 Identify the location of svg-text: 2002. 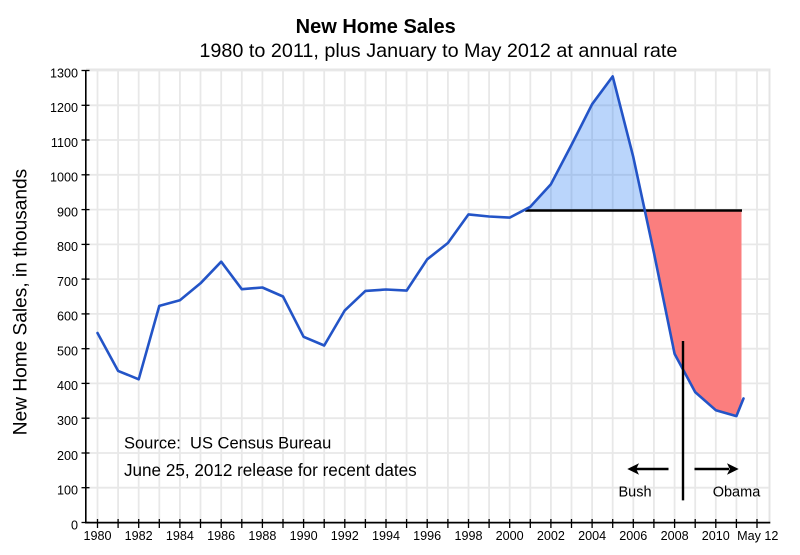
(551, 536).